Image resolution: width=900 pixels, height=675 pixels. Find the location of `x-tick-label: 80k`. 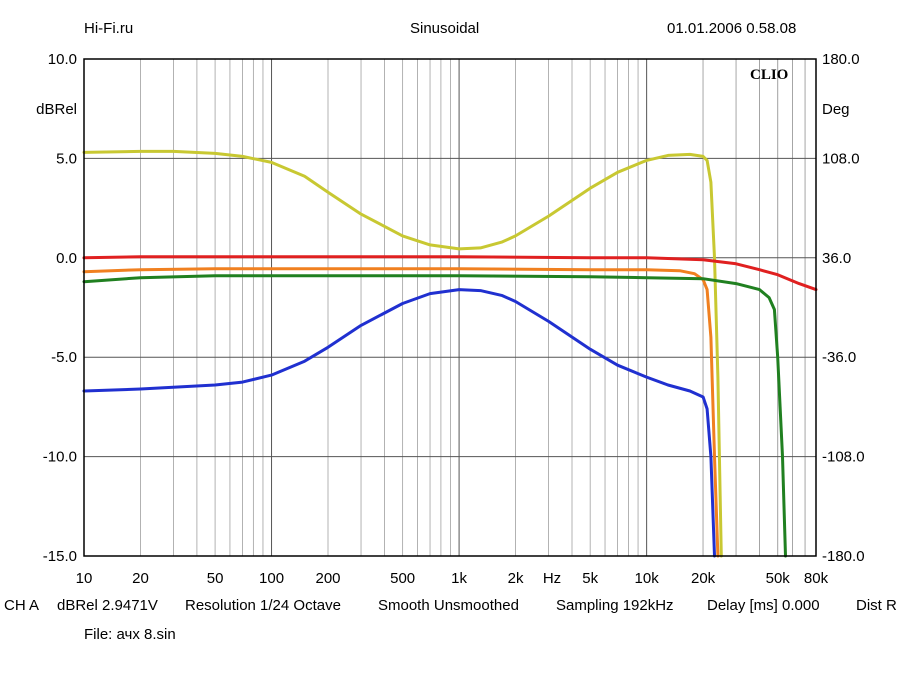

x-tick-label: 80k is located at coordinates (816, 578).